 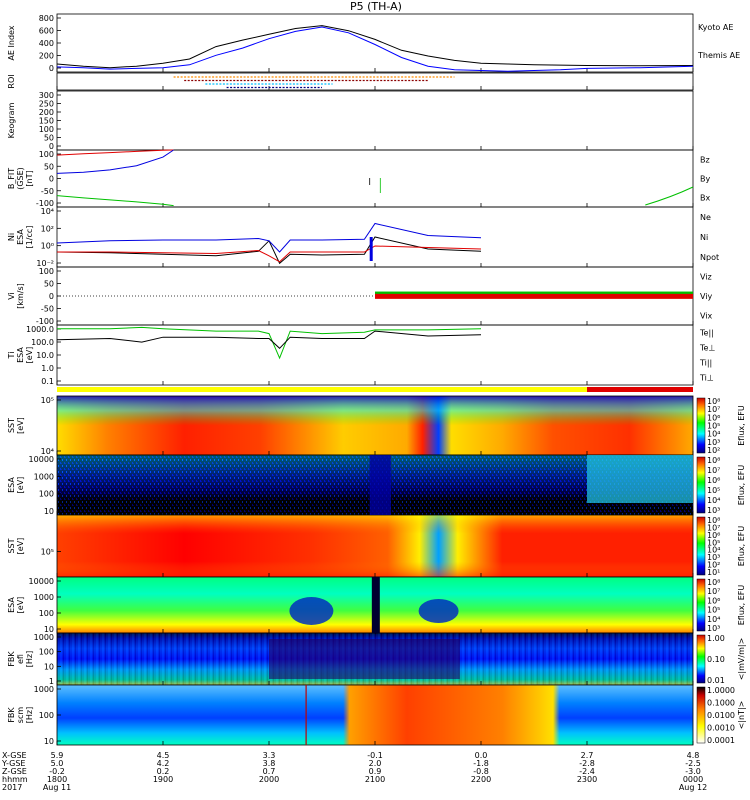 I want to click on bfit-frame, so click(x=375, y=178).